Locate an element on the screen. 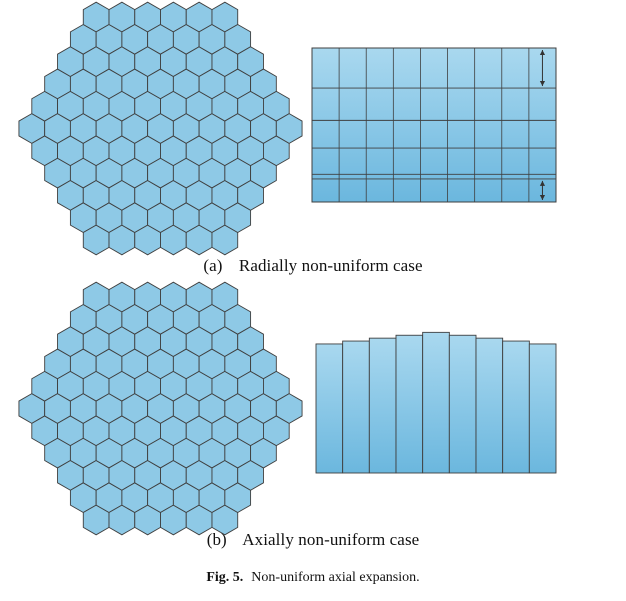 The image size is (626, 601). subcaption-a: (a) Radially non-uniform case is located at coordinates (313, 266).